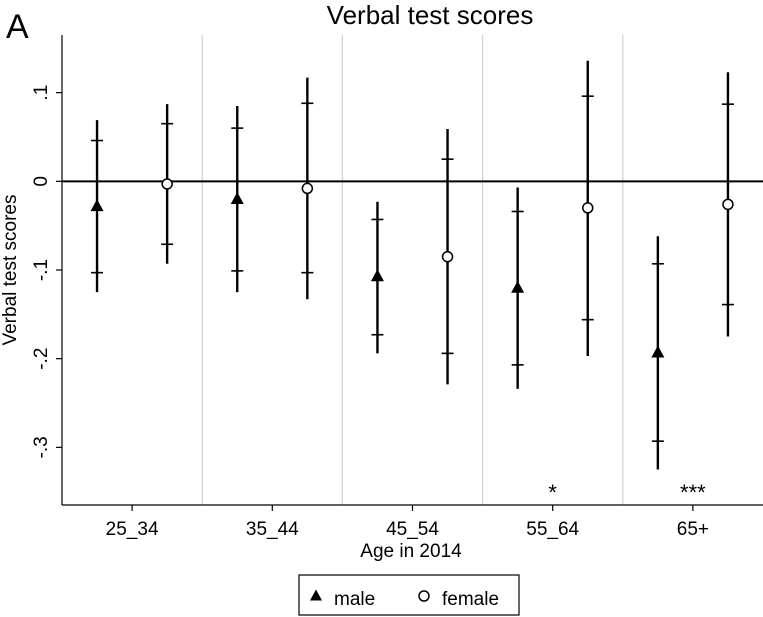 The width and height of the screenshot is (763, 617). I want to click on x-axis-ticks: 25_34 35_44 45_54 55_64 65+, so click(407, 522).